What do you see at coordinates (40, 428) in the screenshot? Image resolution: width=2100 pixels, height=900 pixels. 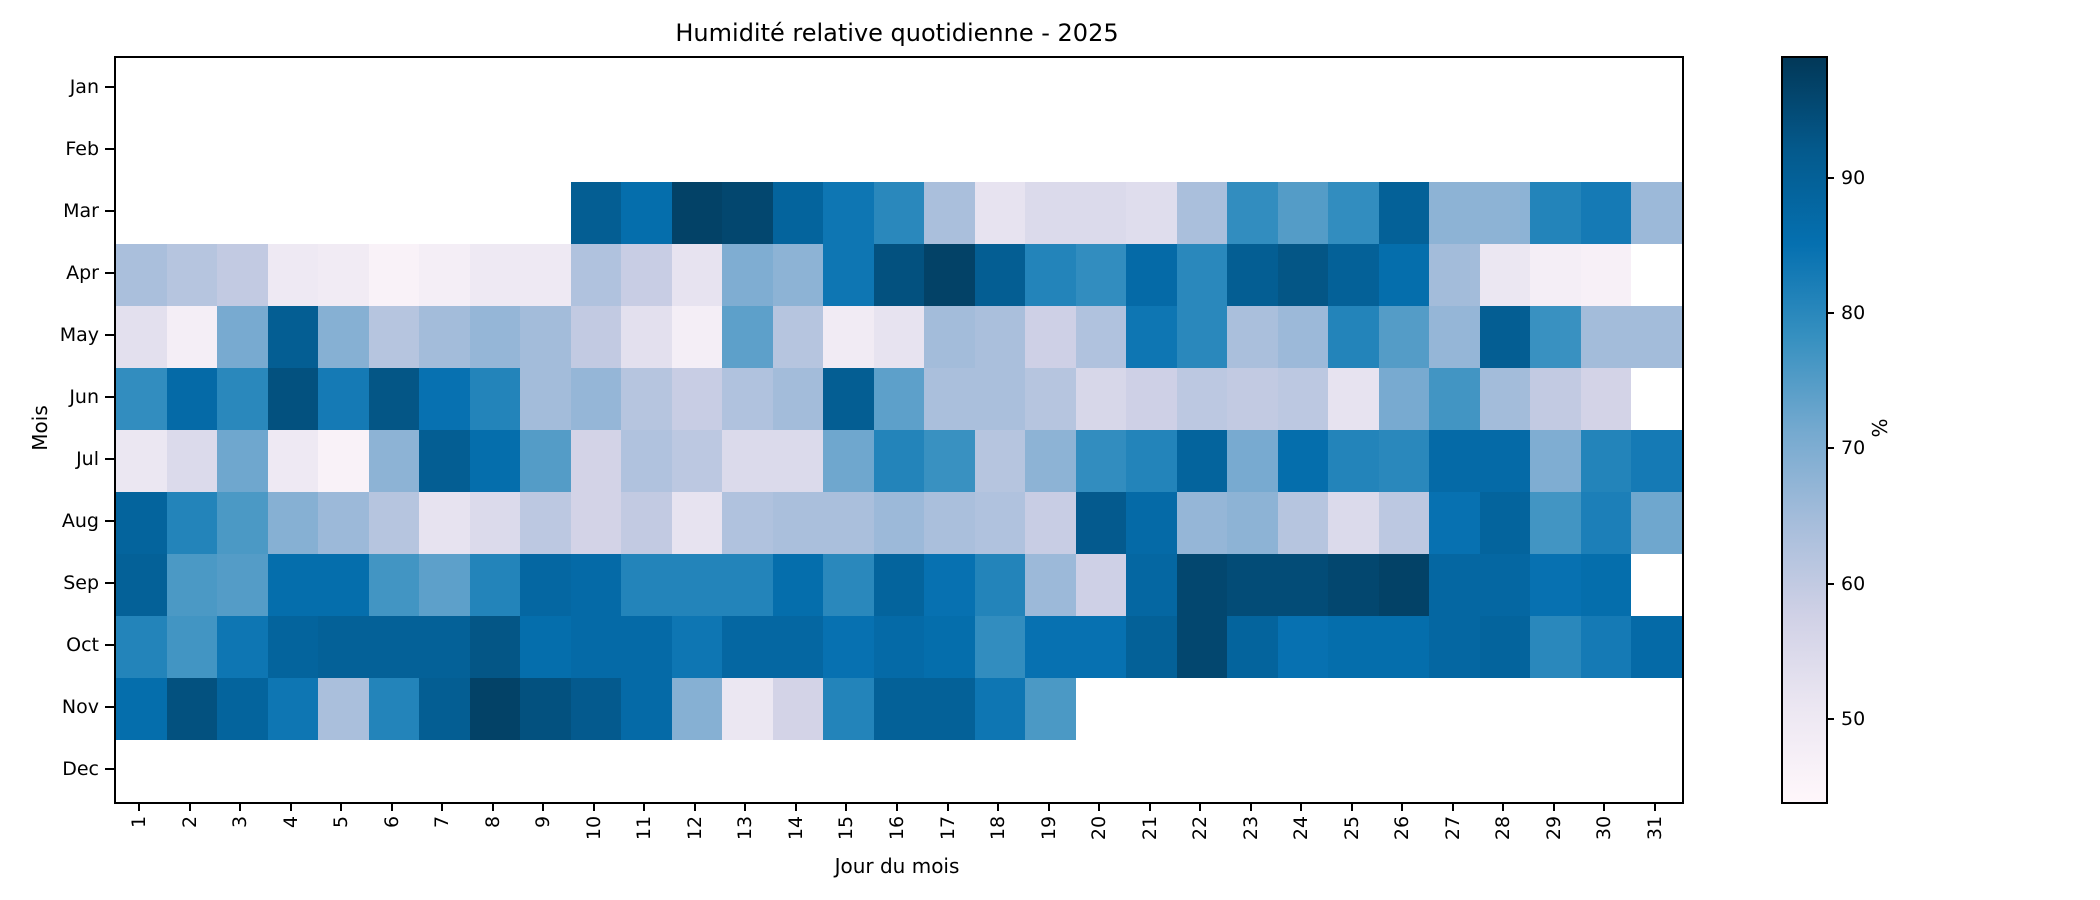 I see `y-axis-title: Mois` at bounding box center [40, 428].